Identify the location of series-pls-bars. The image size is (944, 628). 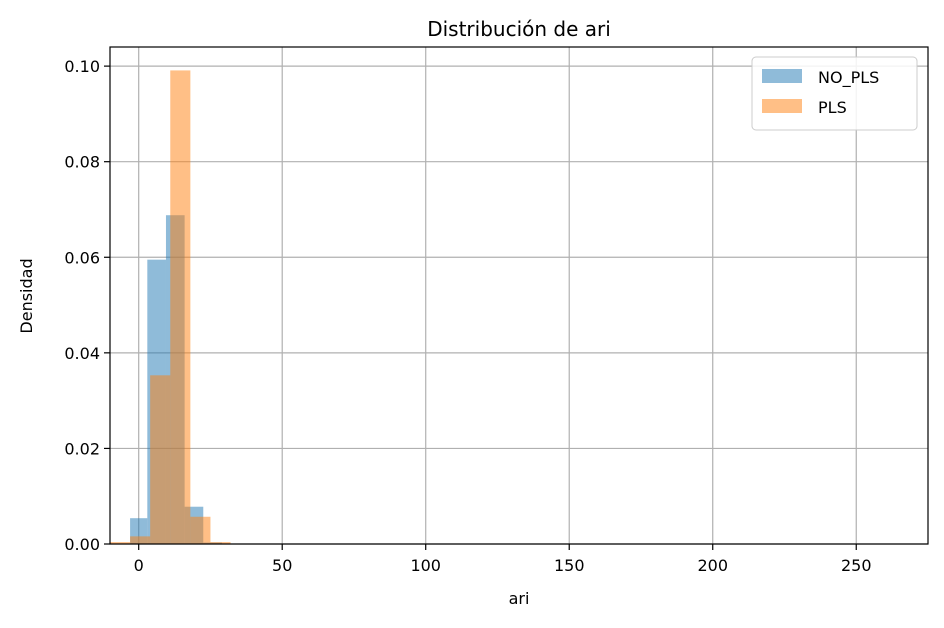
(170, 307).